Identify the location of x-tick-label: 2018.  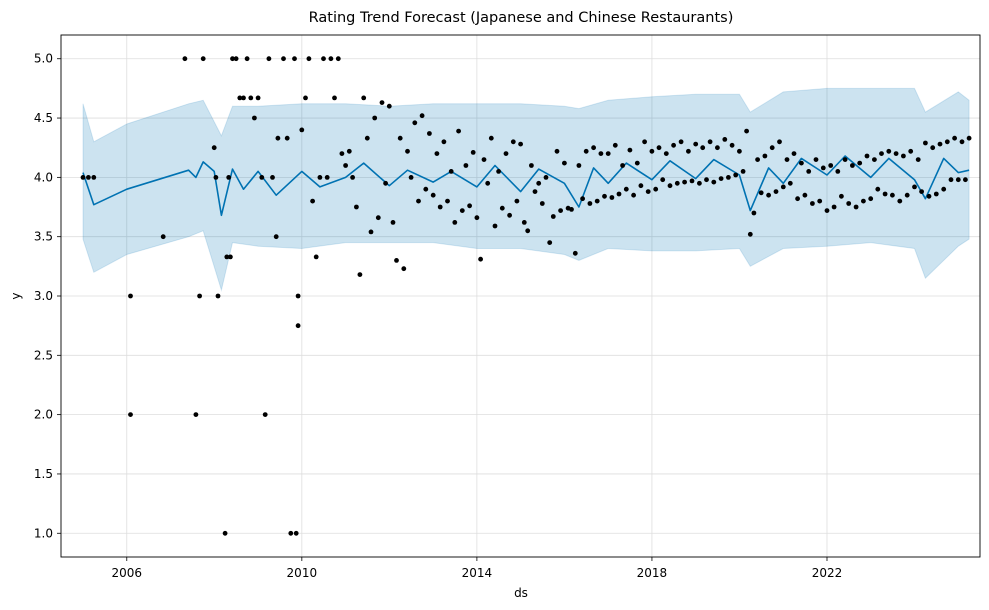
(652, 573).